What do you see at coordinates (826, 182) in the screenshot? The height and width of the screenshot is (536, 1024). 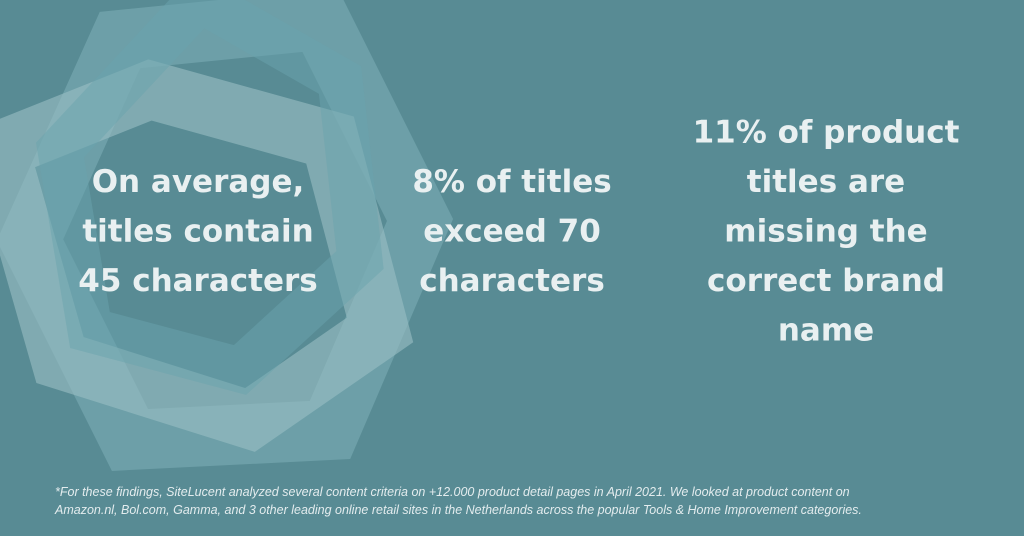 I see `stat-line: titles are` at bounding box center [826, 182].